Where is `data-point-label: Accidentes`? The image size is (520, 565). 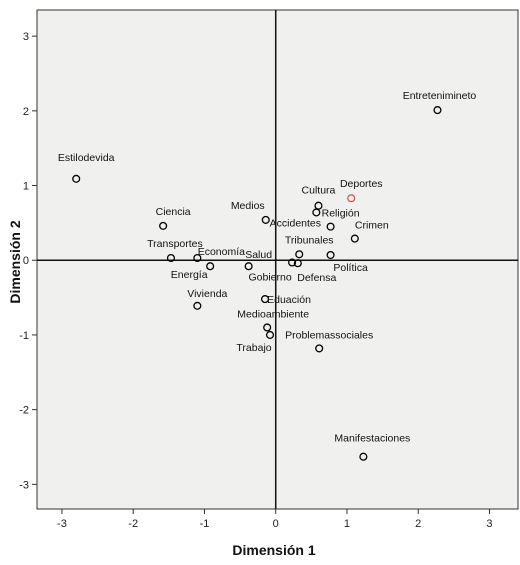
data-point-label: Accidentes is located at coordinates (295, 223).